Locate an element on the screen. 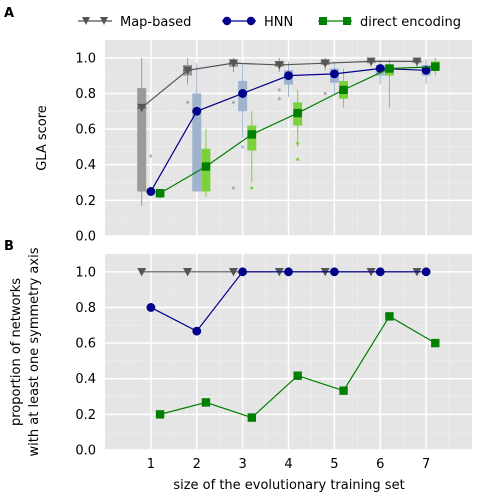  panel-b-x-tick-label-2: 3 is located at coordinates (242, 464).